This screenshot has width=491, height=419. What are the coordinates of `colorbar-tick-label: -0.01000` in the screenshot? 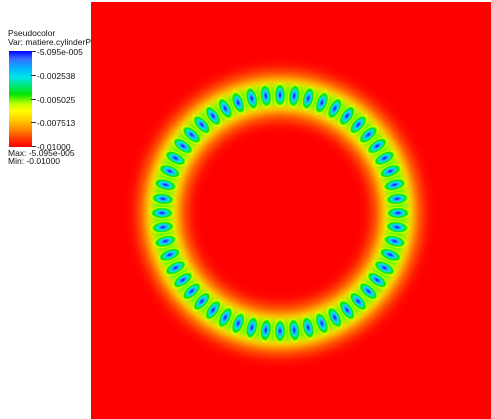 It's located at (54, 147).